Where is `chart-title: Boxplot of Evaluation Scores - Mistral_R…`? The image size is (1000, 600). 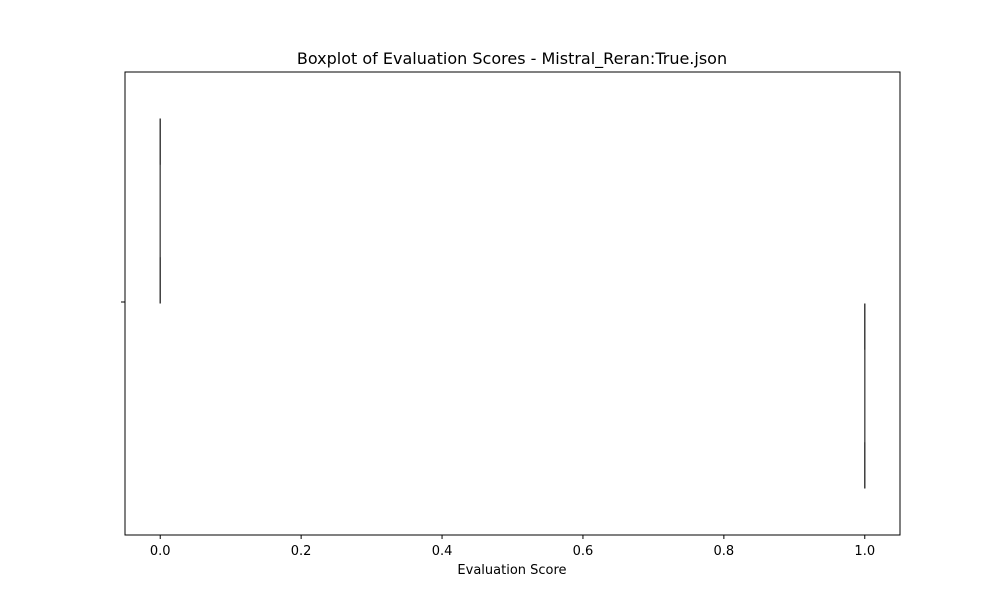
chart-title: Boxplot of Evaluation Scores - Mistral_R… is located at coordinates (512, 59).